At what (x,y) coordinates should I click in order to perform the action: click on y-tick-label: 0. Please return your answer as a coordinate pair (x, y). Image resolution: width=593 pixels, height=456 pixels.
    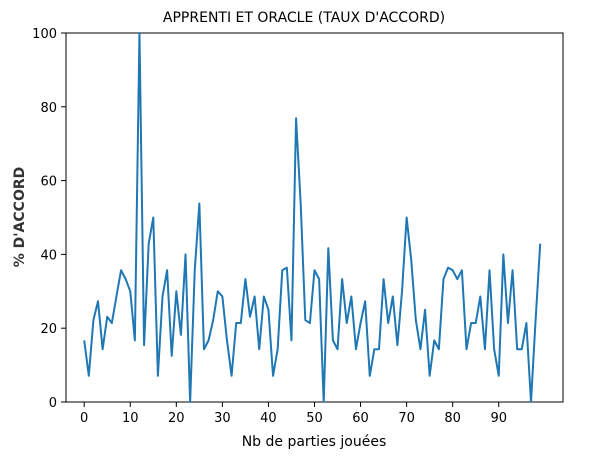
    Looking at the image, I should click on (53, 403).